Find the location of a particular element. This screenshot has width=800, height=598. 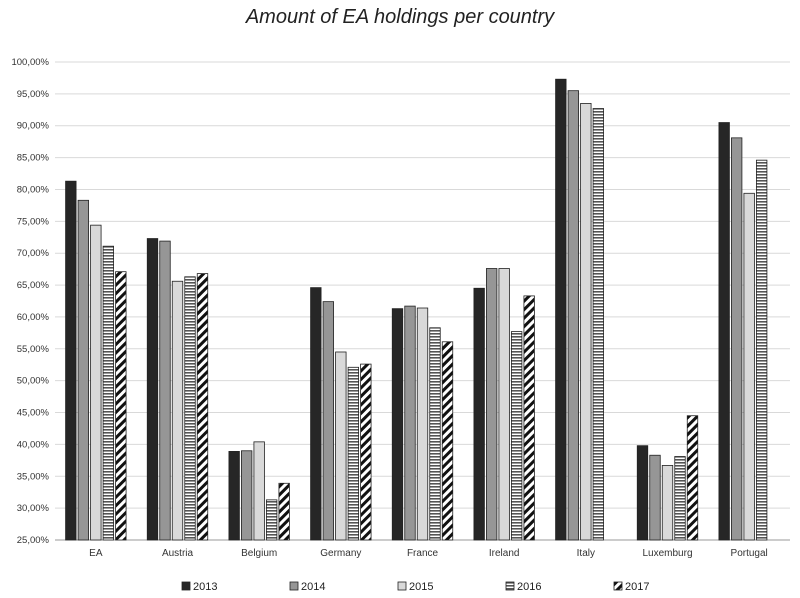

bar-2013-portugal is located at coordinates (724, 331).